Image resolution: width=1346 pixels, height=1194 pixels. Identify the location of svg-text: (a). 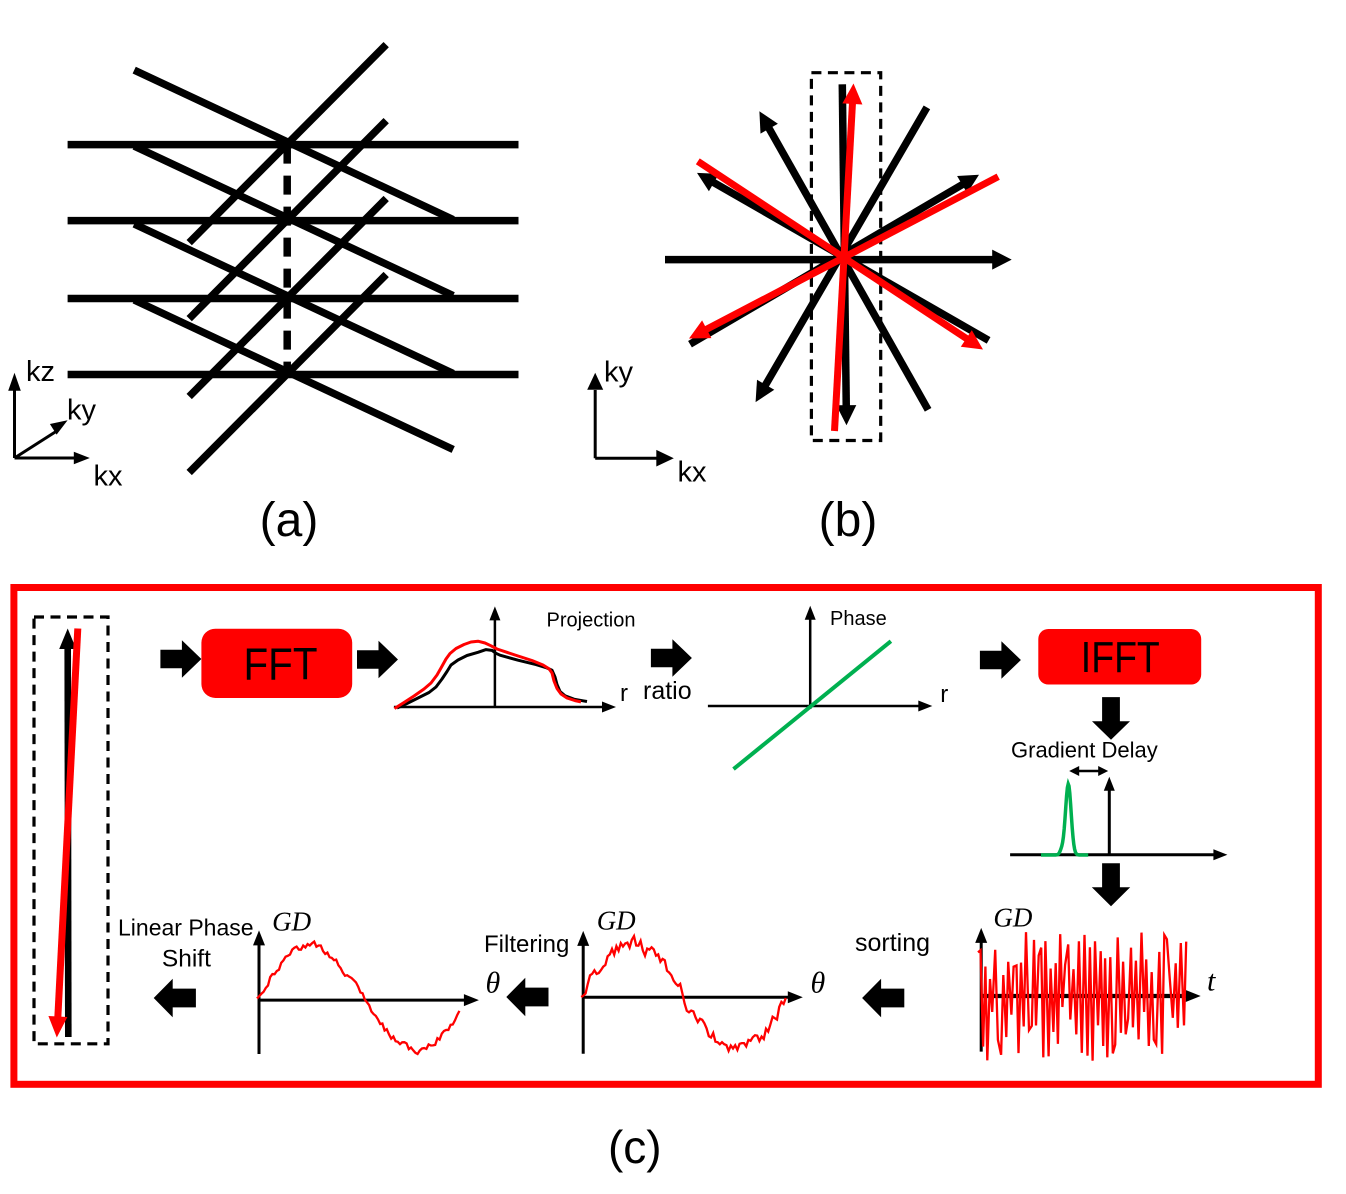
(289, 520).